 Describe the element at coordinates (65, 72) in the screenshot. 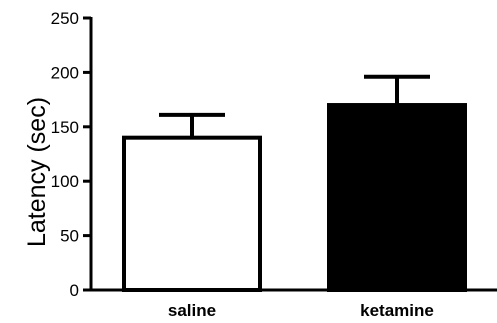

I see `y-tick-label-200: 200` at that location.